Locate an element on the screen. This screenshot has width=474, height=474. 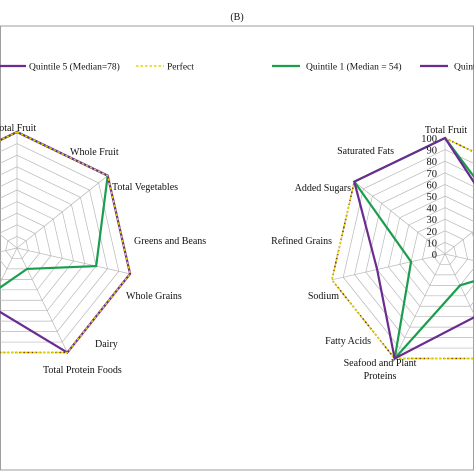
axis-label-4: Sodium is located at coordinates (323, 296).